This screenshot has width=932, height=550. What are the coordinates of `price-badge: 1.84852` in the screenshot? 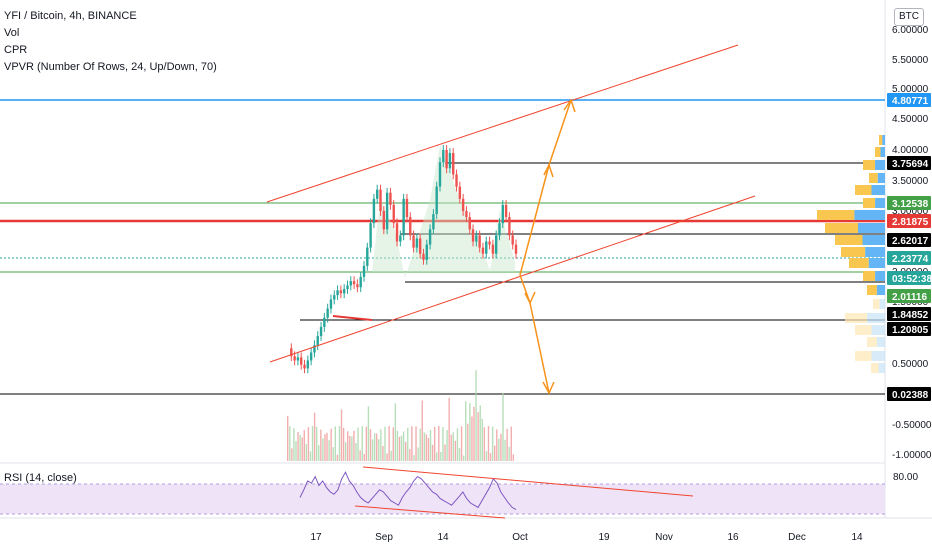 It's located at (909, 314).